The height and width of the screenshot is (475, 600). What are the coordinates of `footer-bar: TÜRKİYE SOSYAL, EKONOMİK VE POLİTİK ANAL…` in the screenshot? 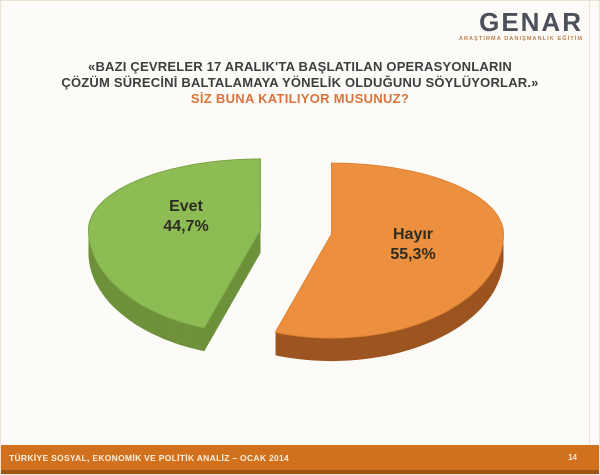 It's located at (300, 459).